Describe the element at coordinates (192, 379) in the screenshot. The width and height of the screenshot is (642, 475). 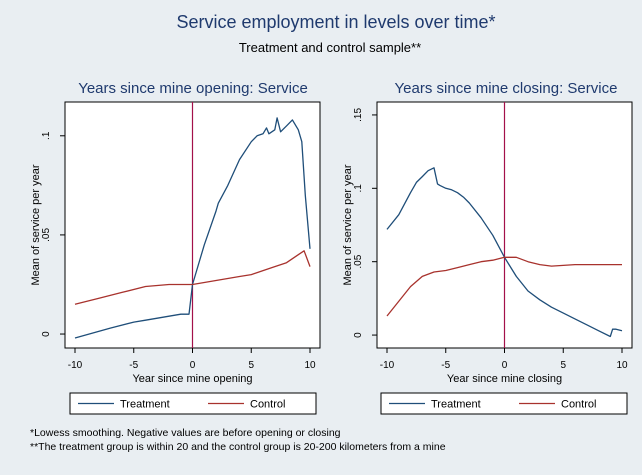
I see `x-axis-label: Year since mine opening` at that location.